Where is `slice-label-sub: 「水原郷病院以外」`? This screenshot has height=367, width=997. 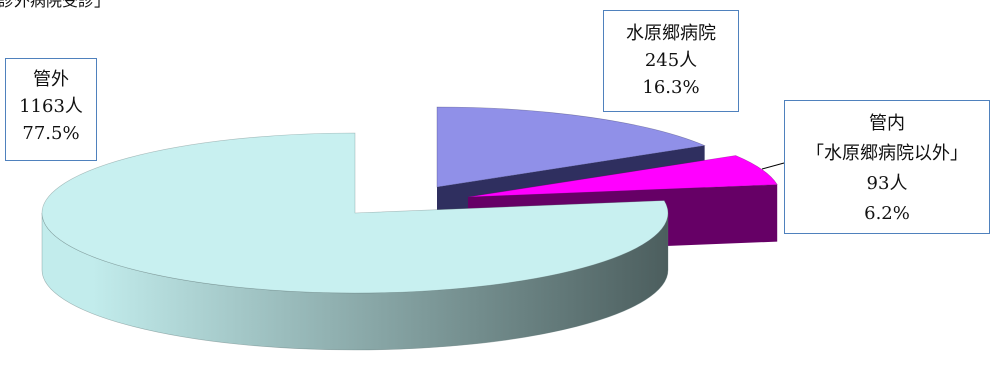
slice-label-sub: 「水原郷病院以外」 is located at coordinates (887, 153).